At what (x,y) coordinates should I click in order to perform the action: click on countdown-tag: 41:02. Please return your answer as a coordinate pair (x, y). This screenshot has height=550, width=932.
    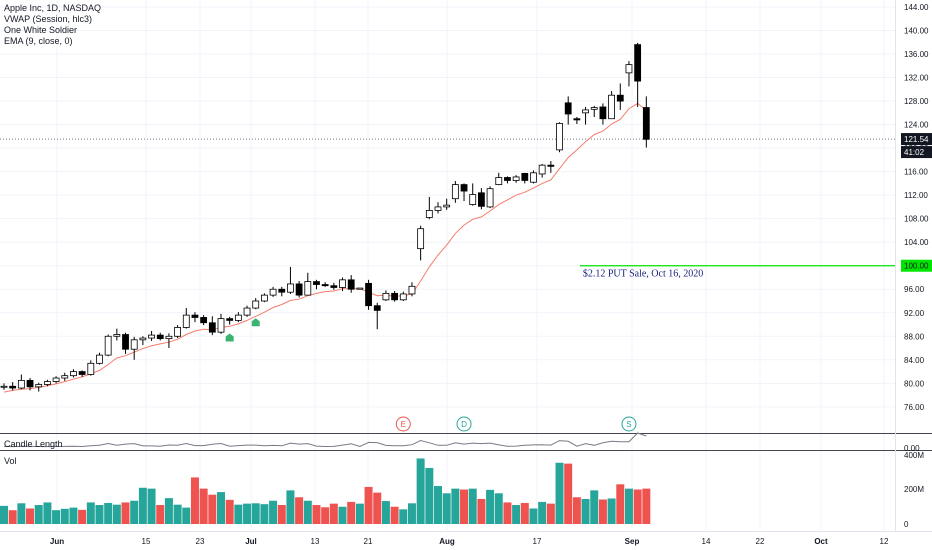
    Looking at the image, I should click on (916, 152).